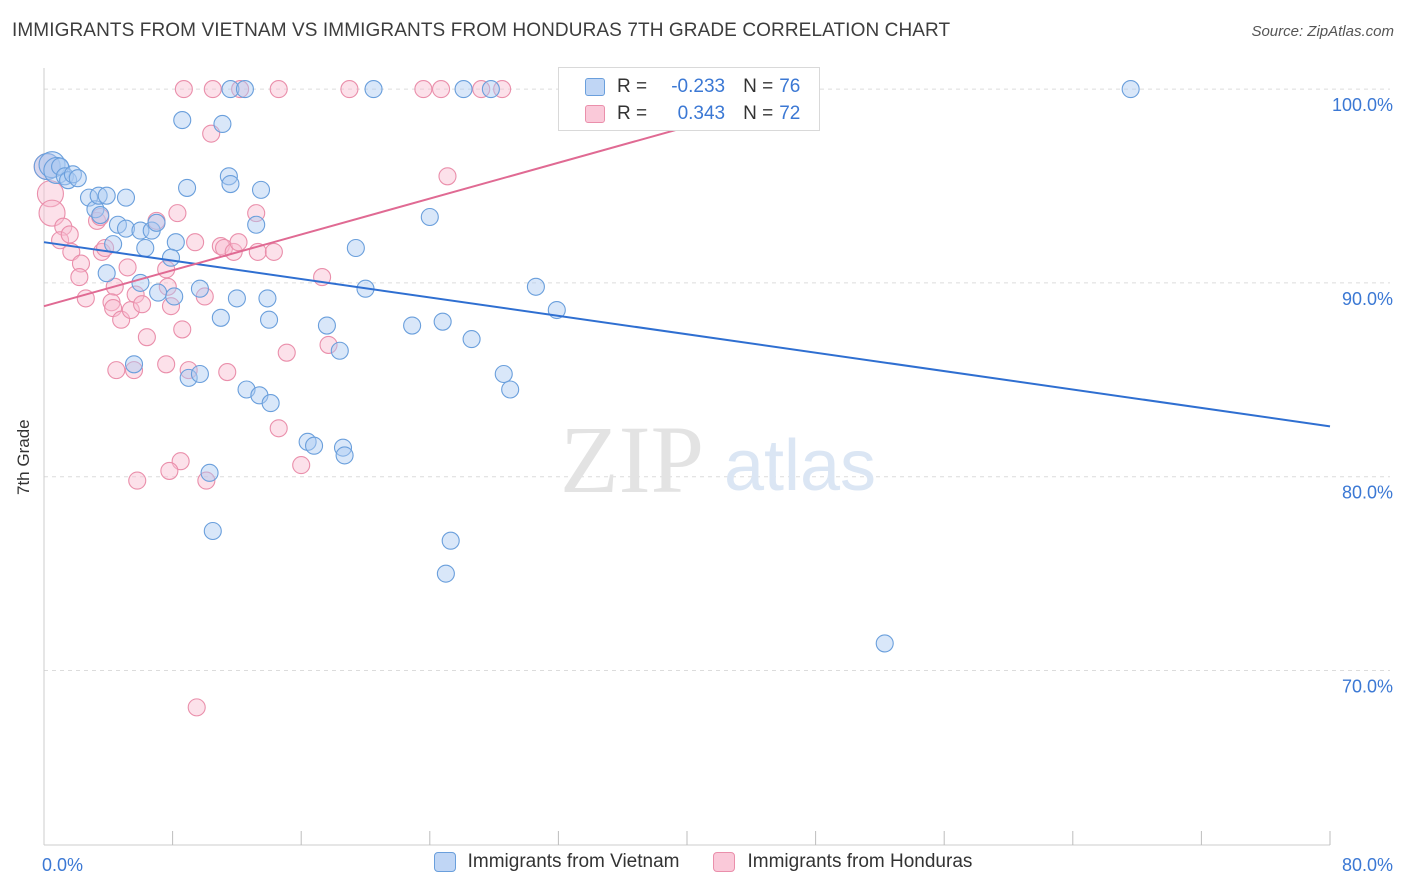 This screenshot has height=892, width=1406. What do you see at coordinates (444, 862) in the screenshot?
I see `series-legend-swatch-vietnam` at bounding box center [444, 862].